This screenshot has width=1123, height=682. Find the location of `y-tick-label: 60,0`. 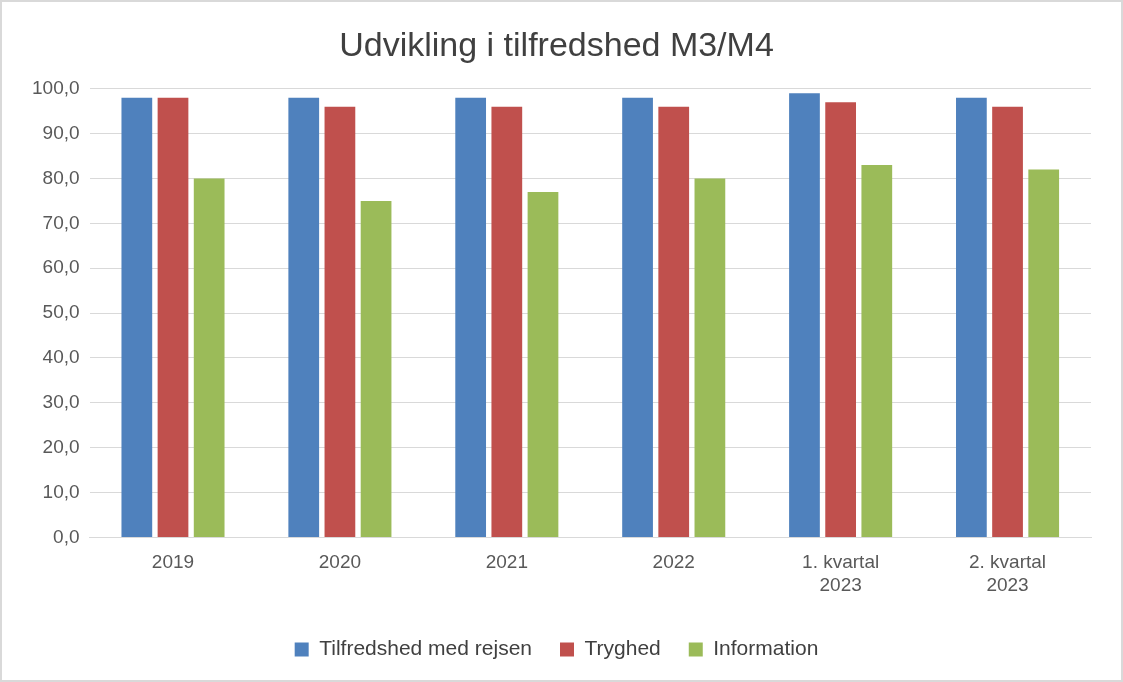

y-tick-label: 60,0 is located at coordinates (61, 267).